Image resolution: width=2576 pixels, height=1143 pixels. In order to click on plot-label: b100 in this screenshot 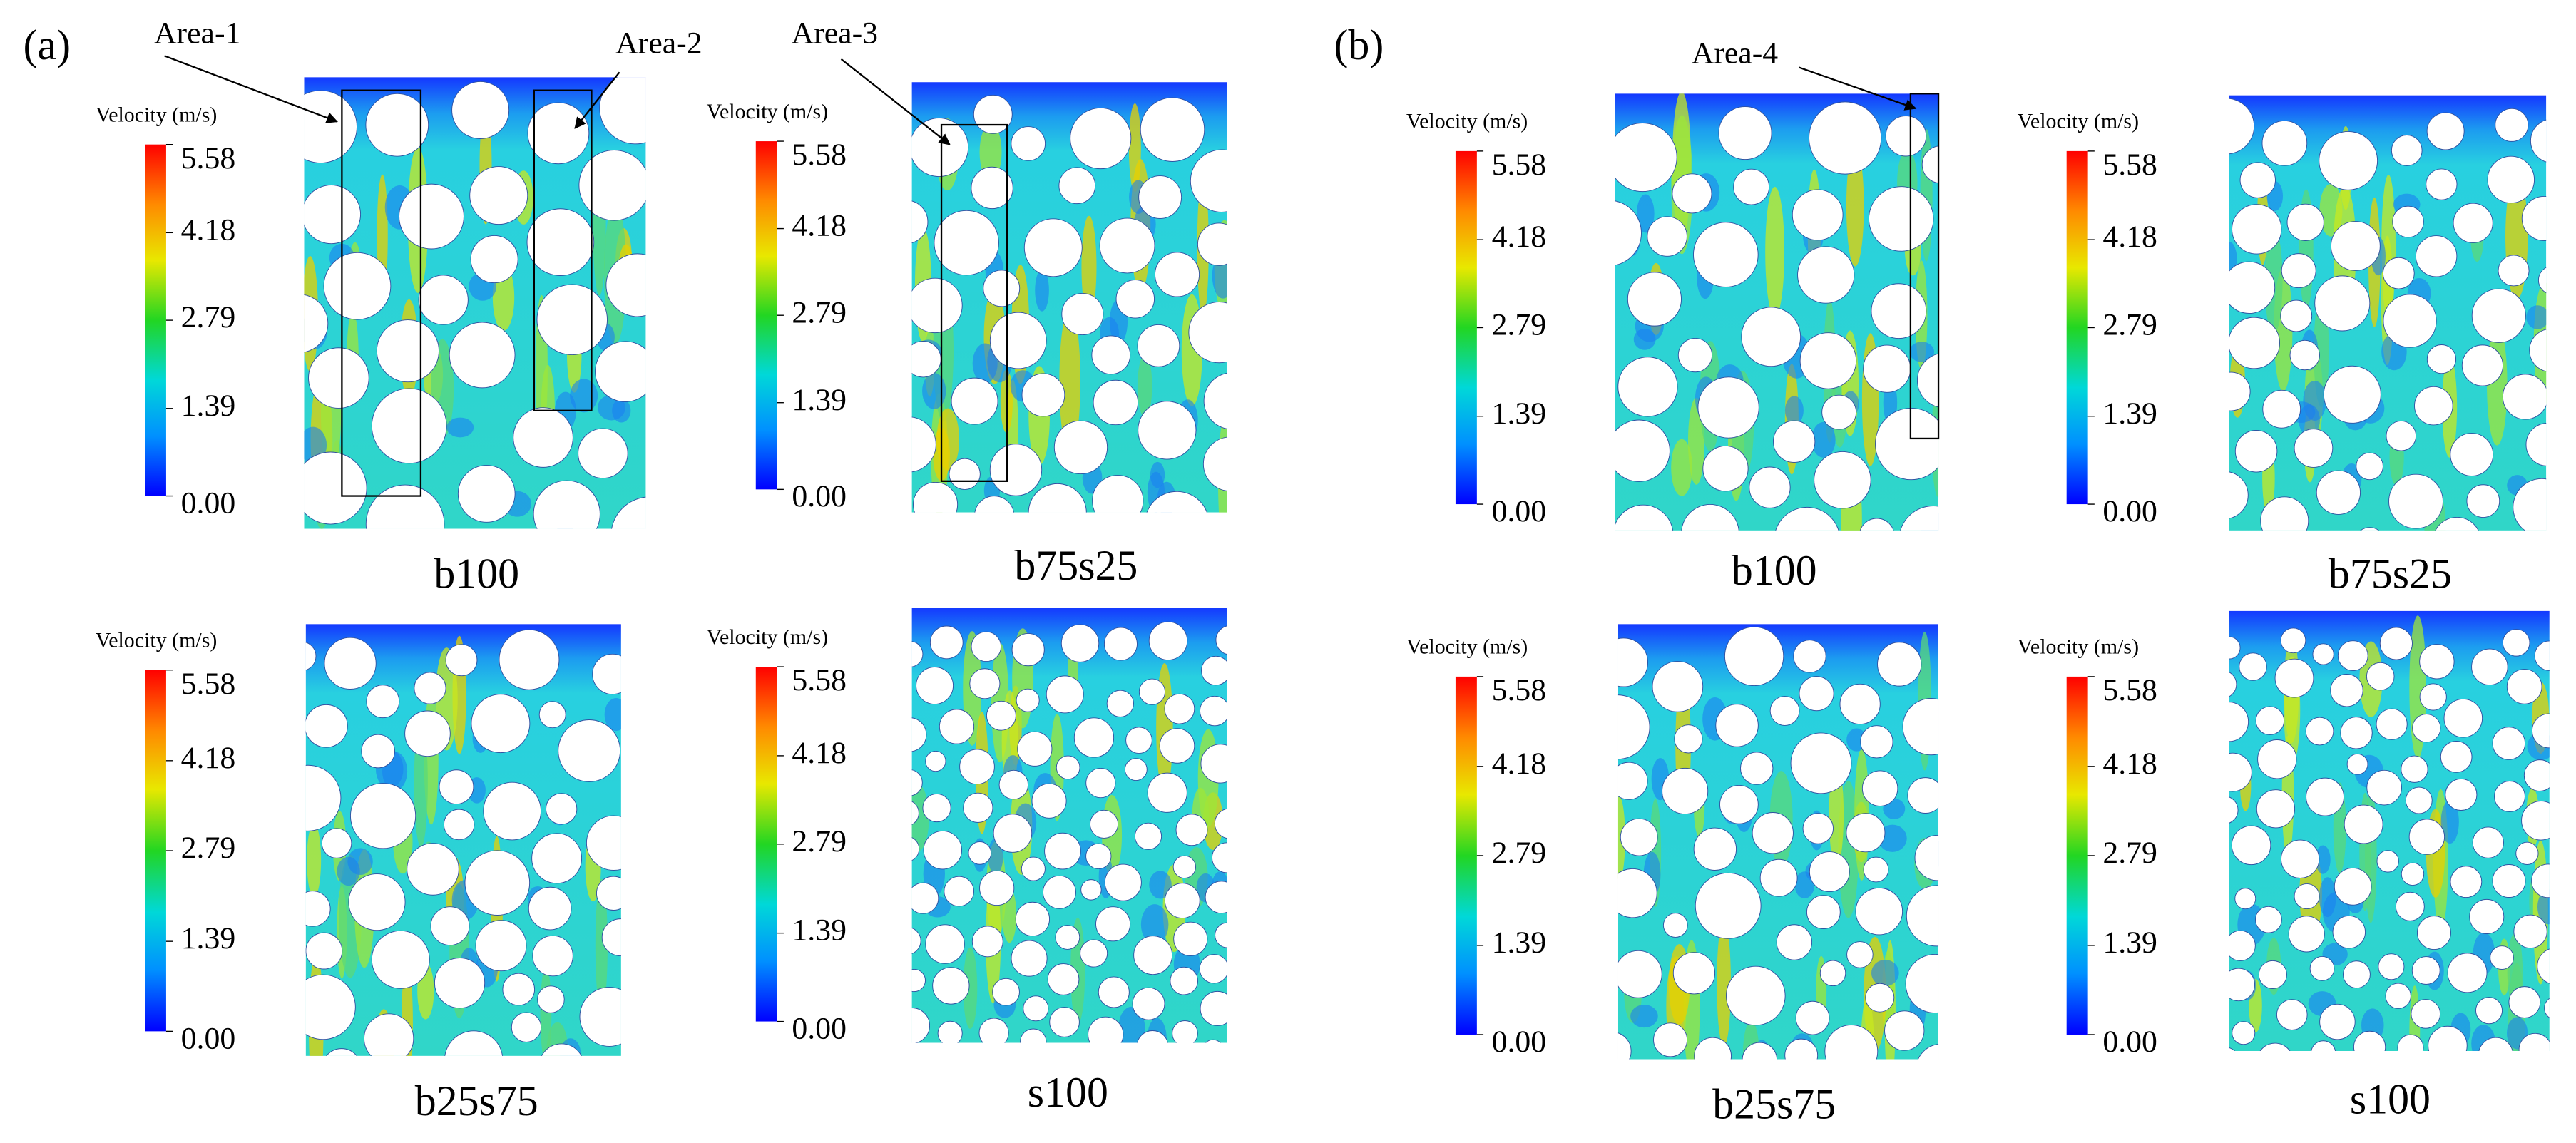, I will do `click(1774, 570)`.